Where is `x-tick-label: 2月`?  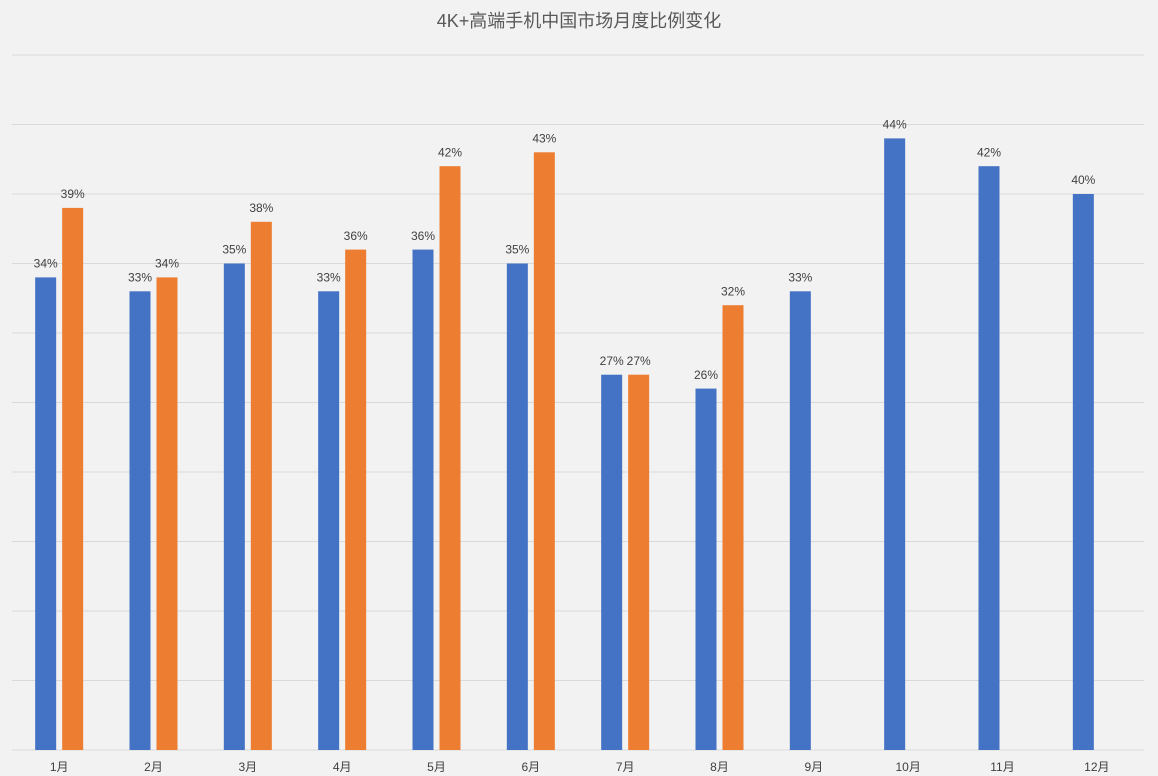
x-tick-label: 2月 is located at coordinates (153, 767).